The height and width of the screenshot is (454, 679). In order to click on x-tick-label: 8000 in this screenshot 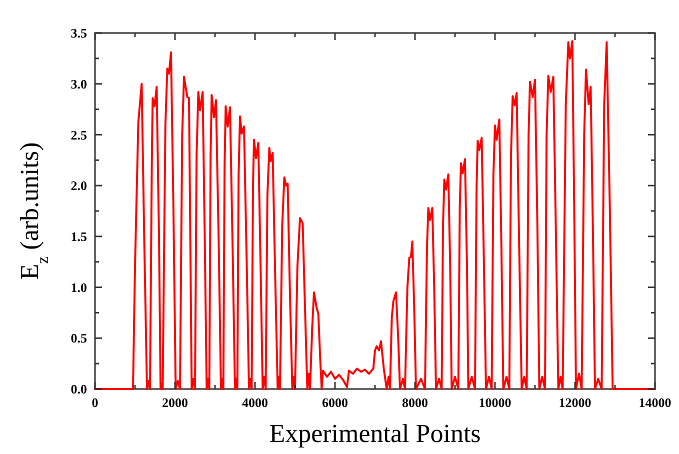, I will do `click(415, 402)`.